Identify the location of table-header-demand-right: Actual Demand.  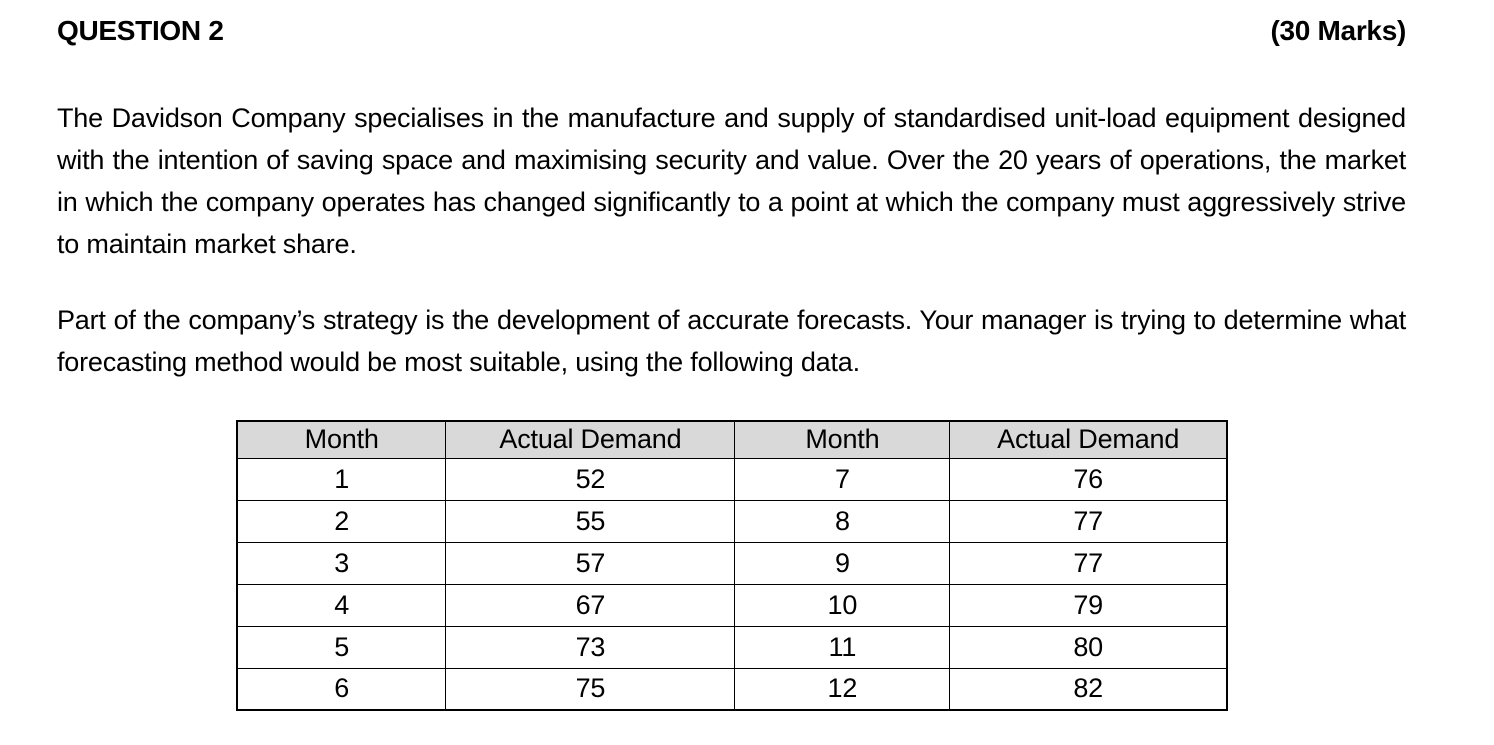
(1088, 439).